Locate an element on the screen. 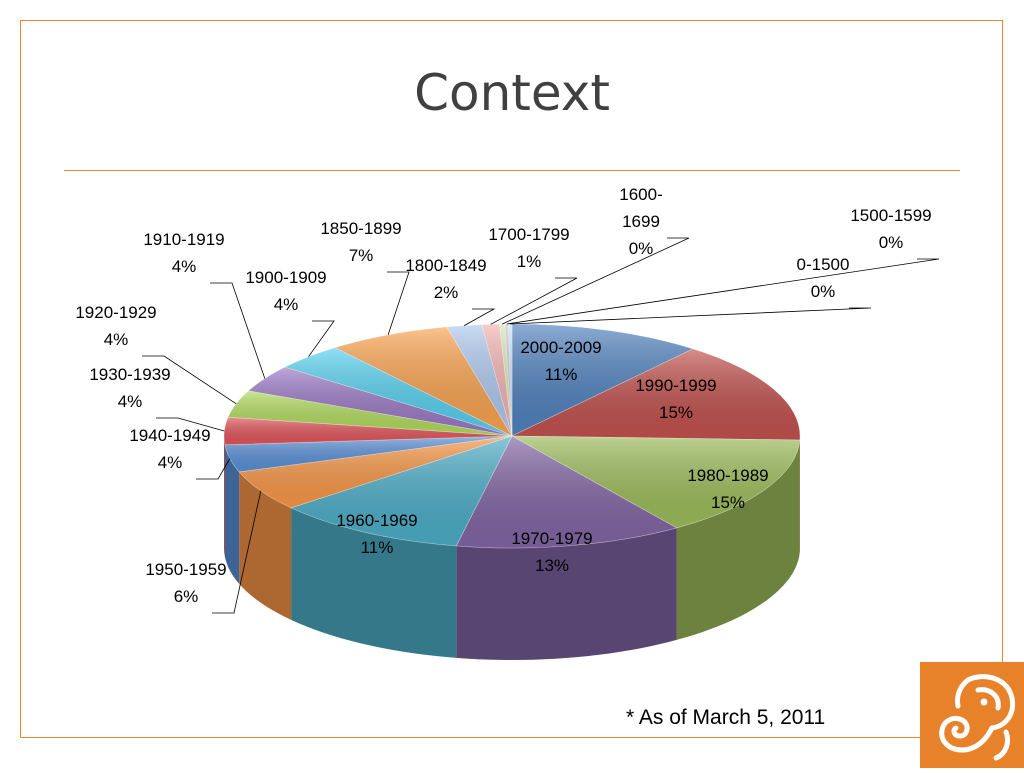 Image resolution: width=1024 pixels, height=773 pixels. logo-badge is located at coordinates (972, 715).